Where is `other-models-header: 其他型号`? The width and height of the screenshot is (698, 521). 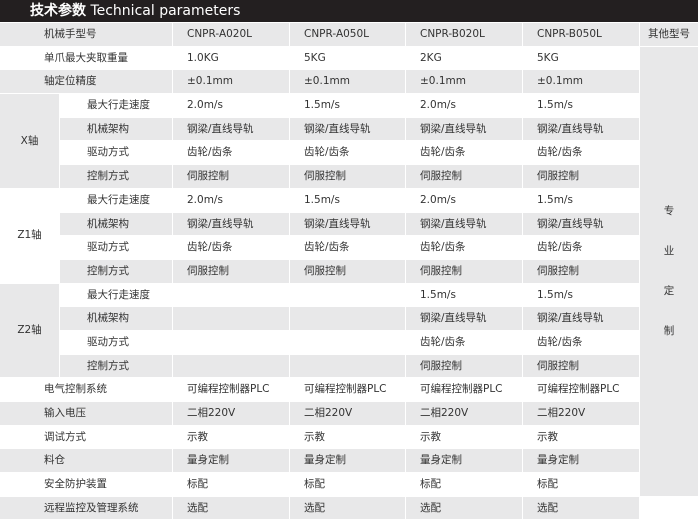 other-models-header: 其他型号 is located at coordinates (669, 34).